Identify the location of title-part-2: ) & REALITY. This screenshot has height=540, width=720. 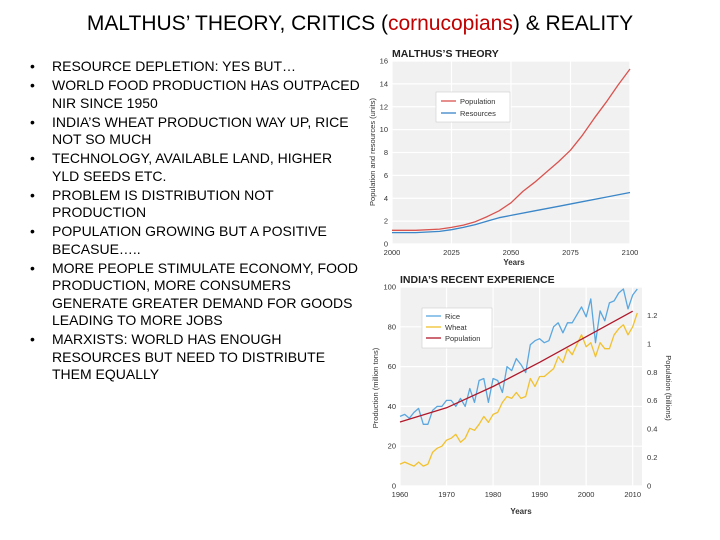
(573, 23).